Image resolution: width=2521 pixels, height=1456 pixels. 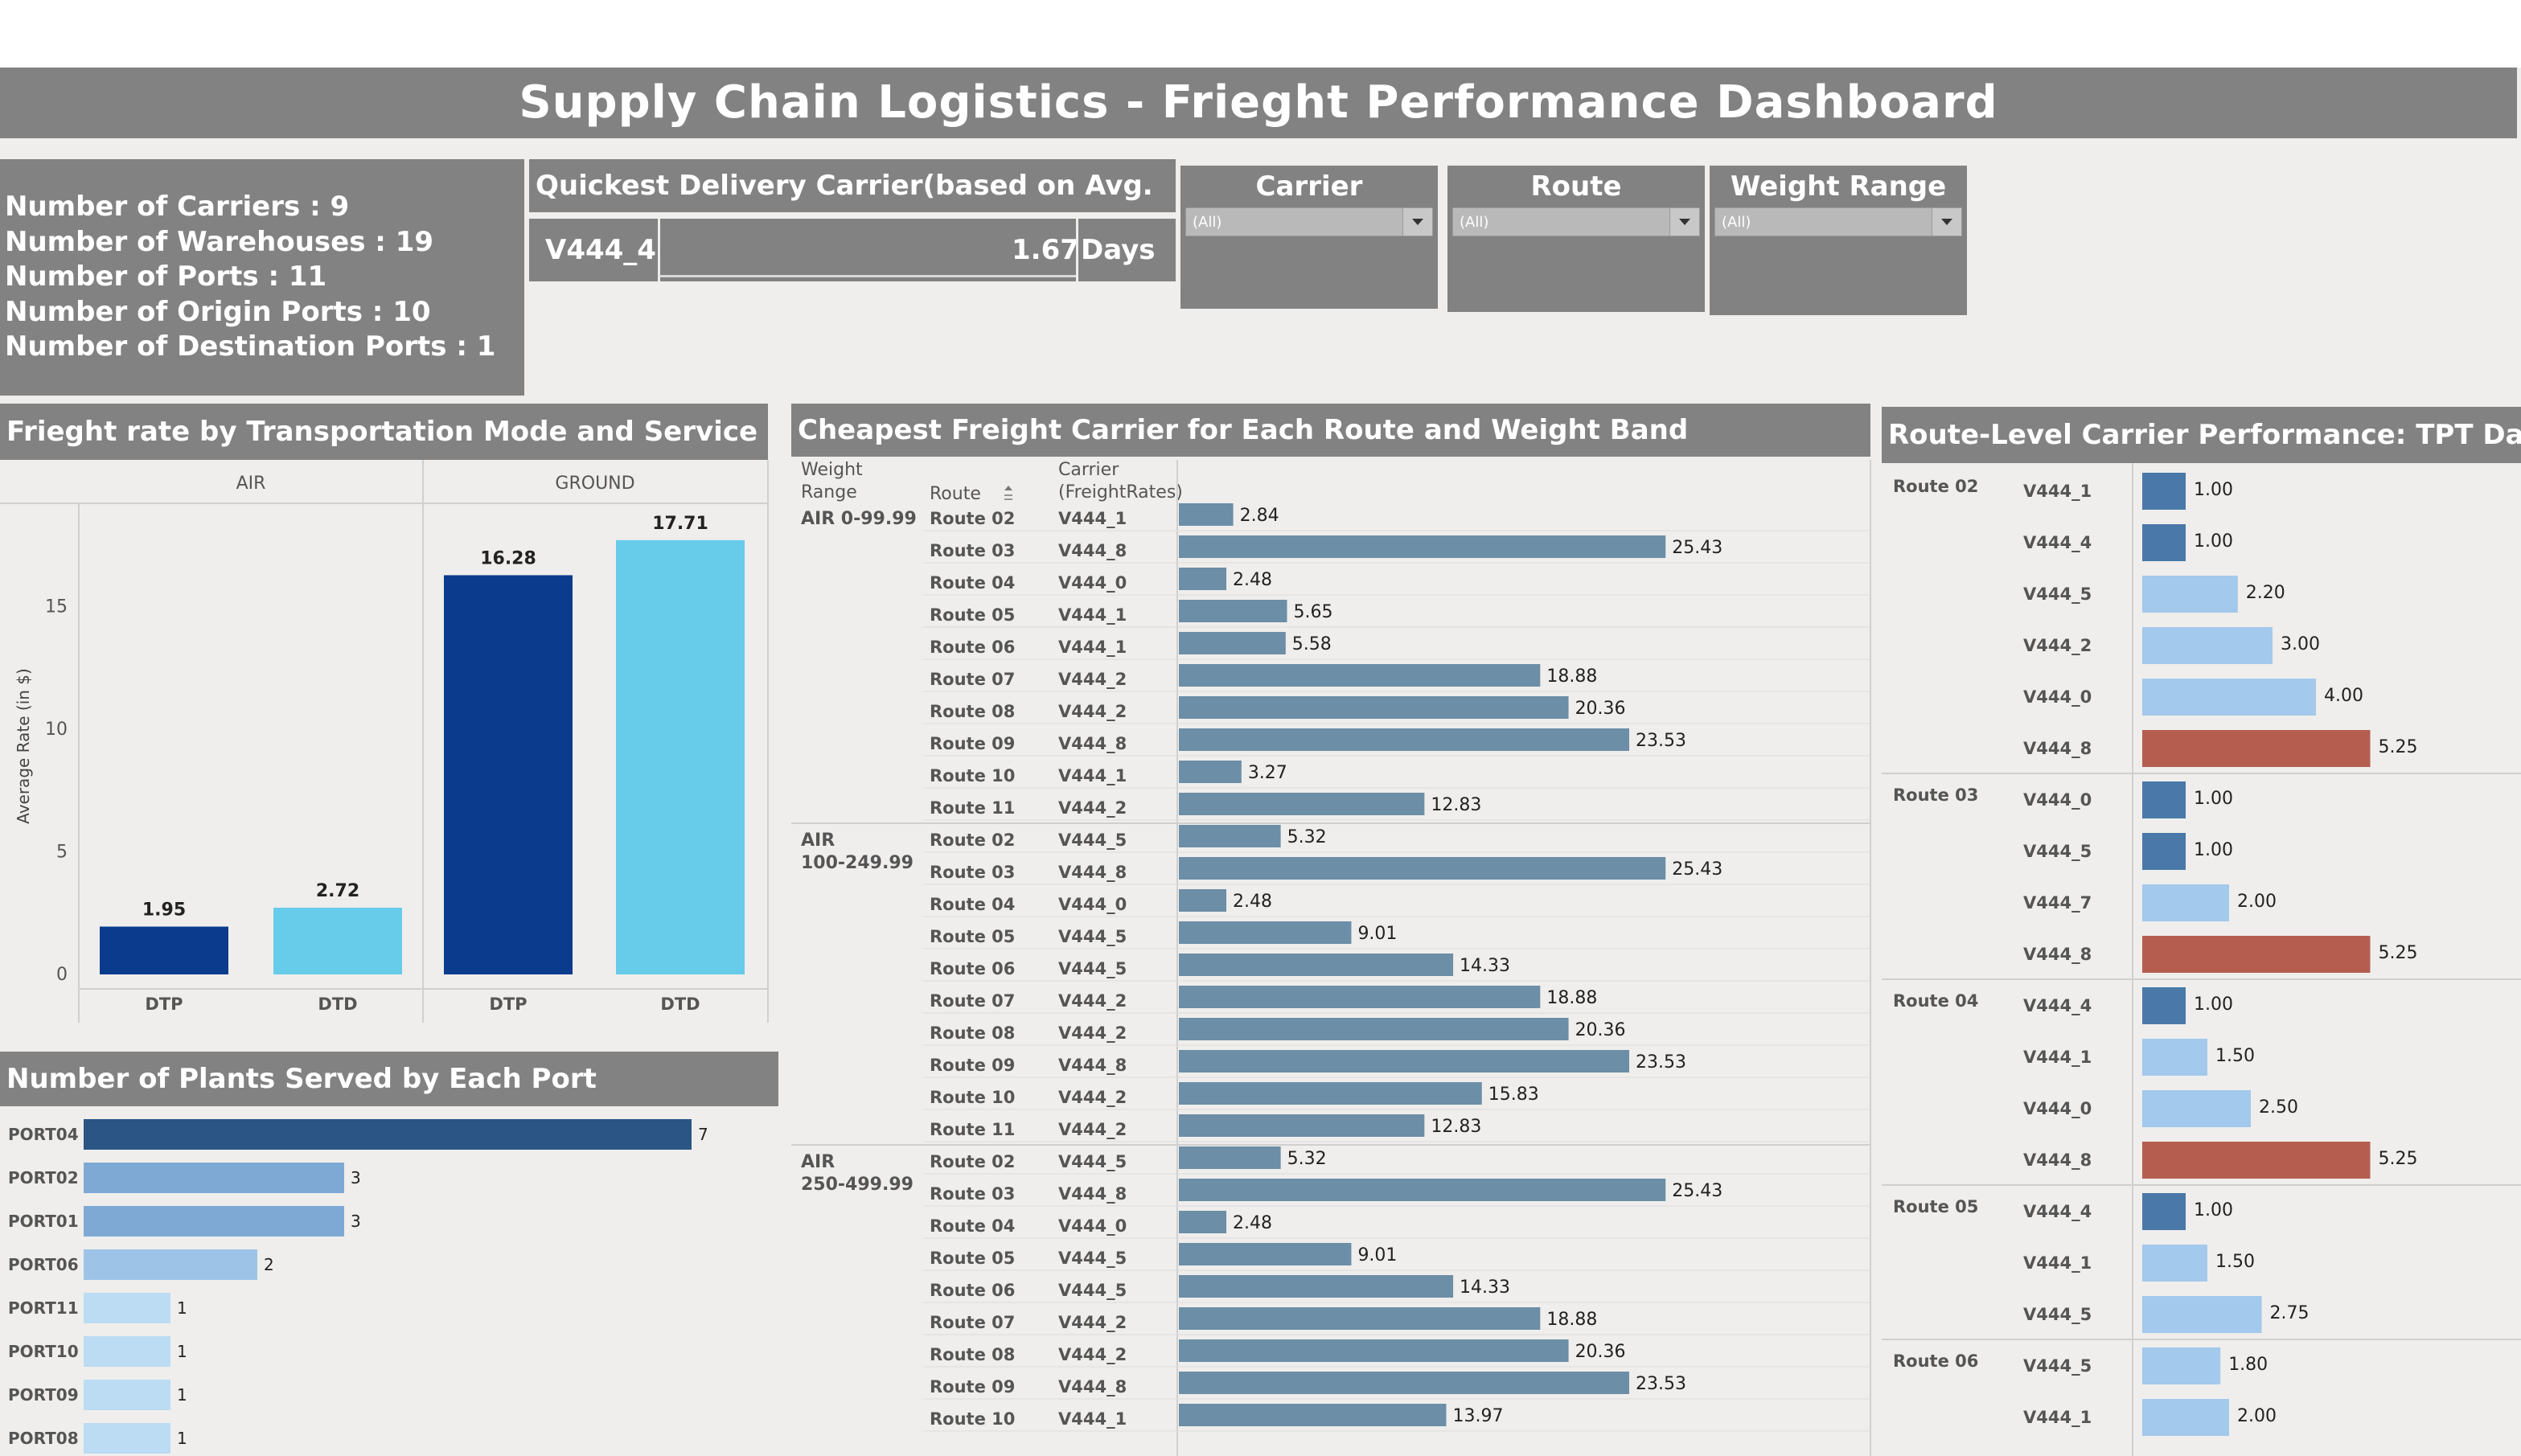 I want to click on weight-range-filter-value: (All), so click(x=1736, y=222).